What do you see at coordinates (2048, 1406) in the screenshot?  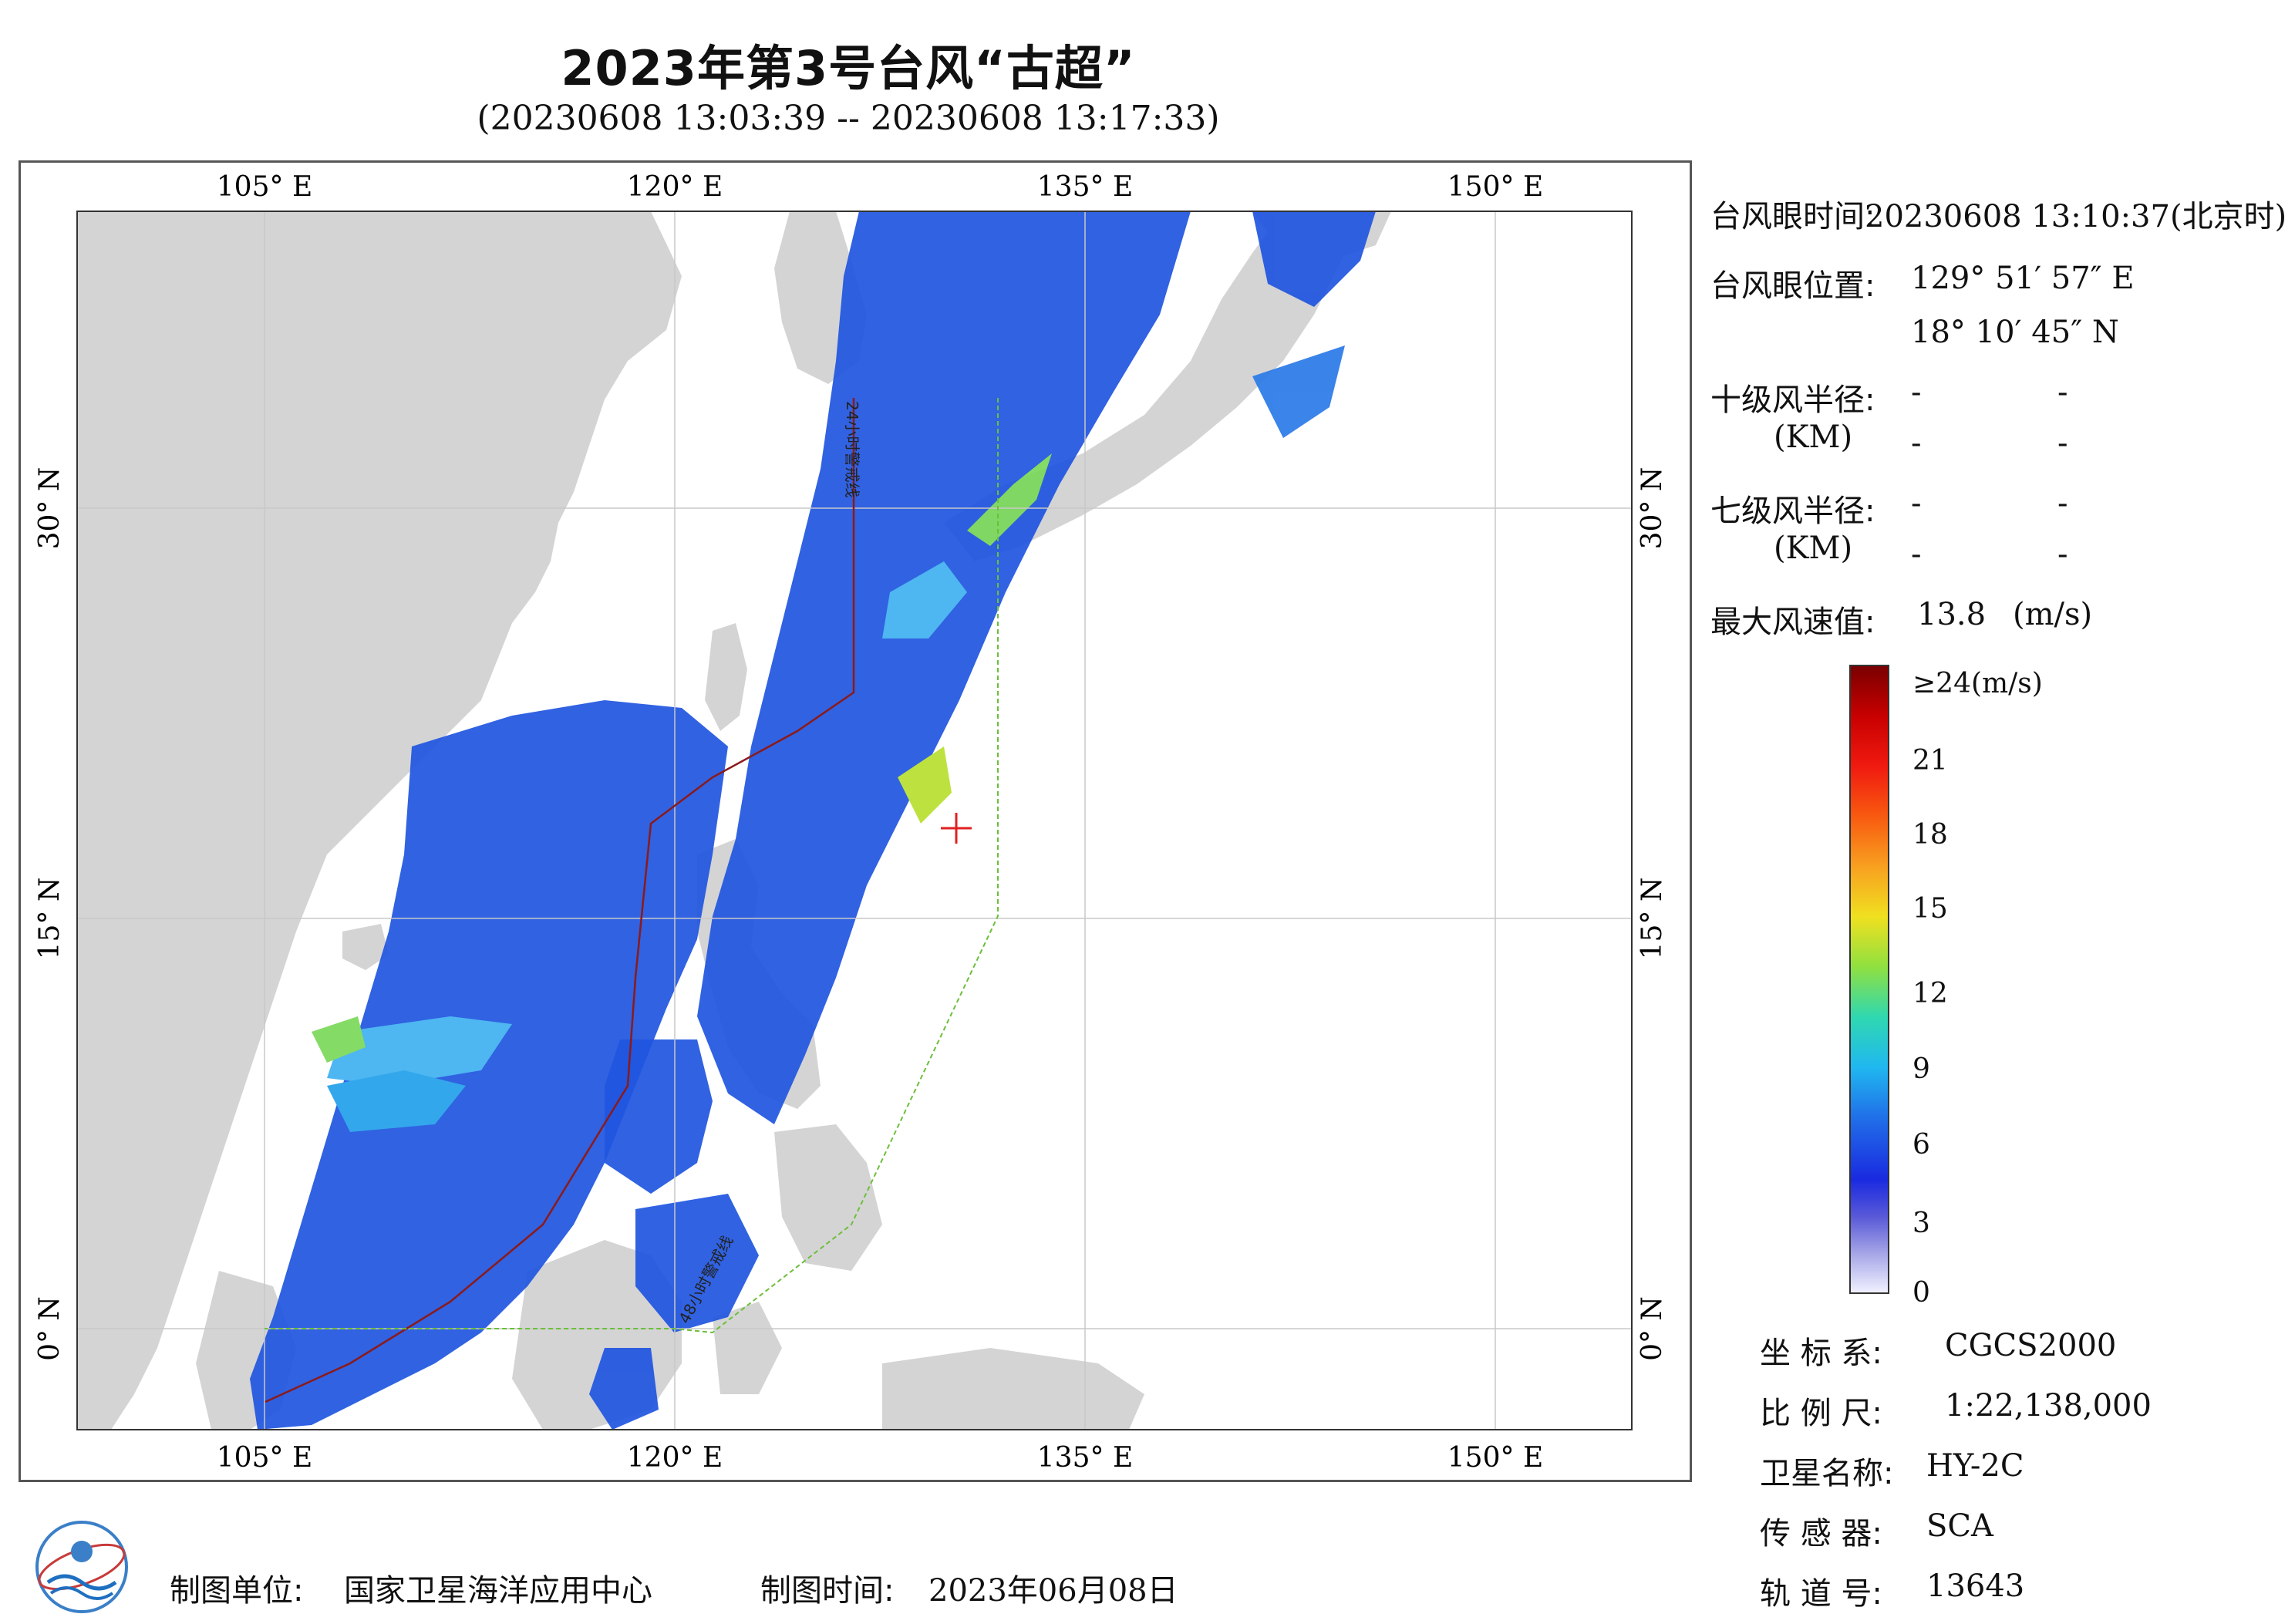 I see `scale-value: 1:22,138,000` at bounding box center [2048, 1406].